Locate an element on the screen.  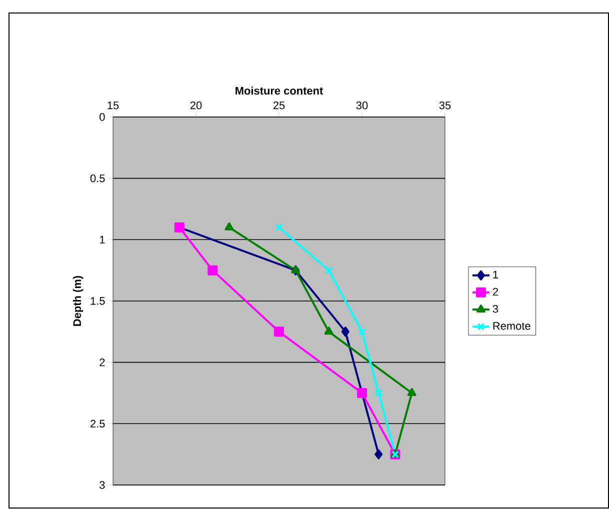
x-tick-label: 15 is located at coordinates (113, 106).